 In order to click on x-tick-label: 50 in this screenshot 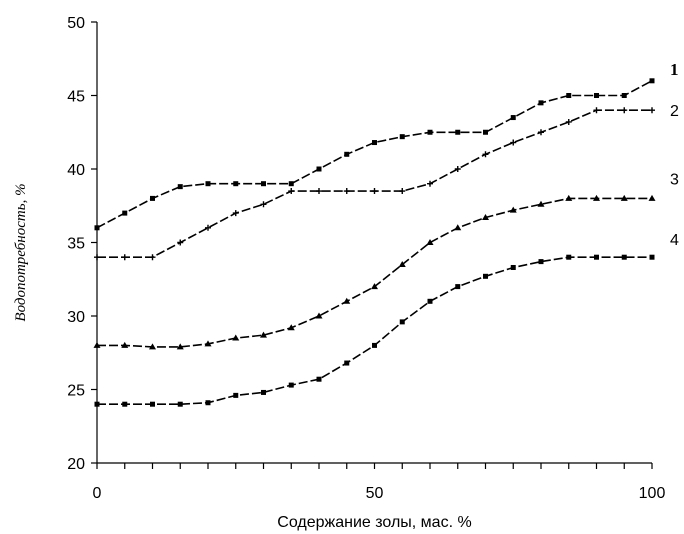, I will do `click(375, 493)`.